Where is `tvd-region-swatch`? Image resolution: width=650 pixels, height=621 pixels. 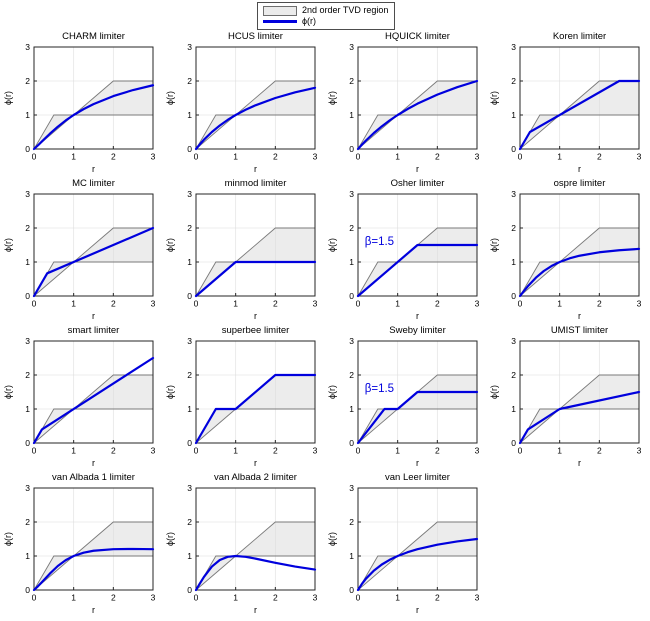 tvd-region-swatch is located at coordinates (280, 10).